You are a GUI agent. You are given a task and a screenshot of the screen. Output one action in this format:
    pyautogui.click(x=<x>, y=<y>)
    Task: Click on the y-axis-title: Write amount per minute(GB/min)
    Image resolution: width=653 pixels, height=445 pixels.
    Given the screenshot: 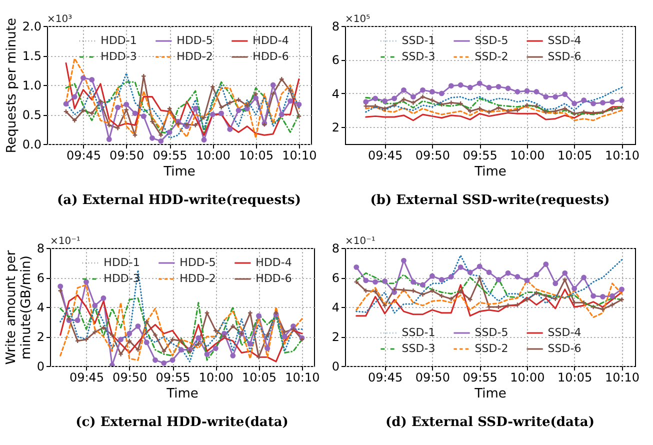 What is the action you would take?
    pyautogui.click(x=19, y=307)
    